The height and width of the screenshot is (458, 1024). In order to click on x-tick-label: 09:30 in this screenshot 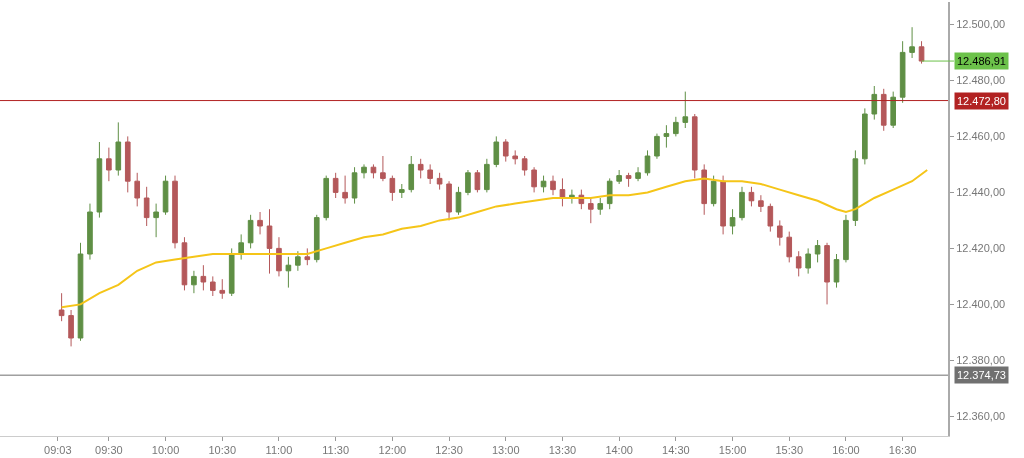, I will do `click(109, 450)`.